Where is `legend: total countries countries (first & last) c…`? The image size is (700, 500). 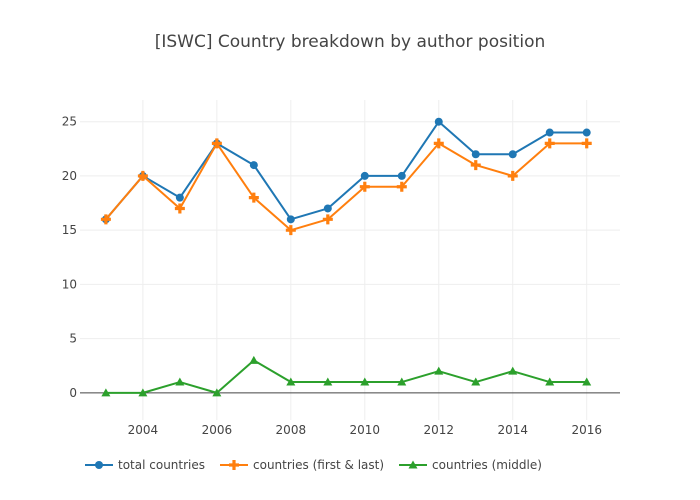
legend: total countries countries (first & last) c… is located at coordinates (320, 465).